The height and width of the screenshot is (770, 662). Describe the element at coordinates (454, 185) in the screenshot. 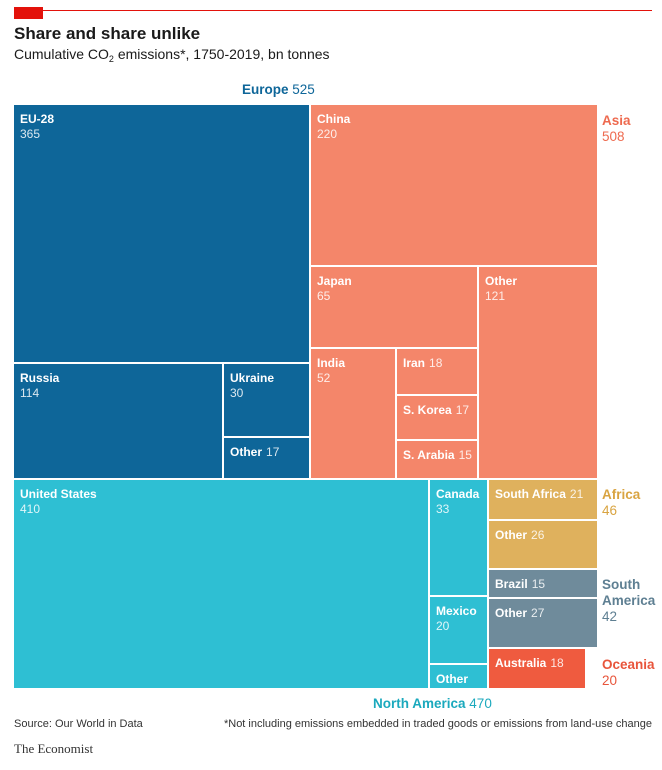

I see `cell-asia-china` at that location.